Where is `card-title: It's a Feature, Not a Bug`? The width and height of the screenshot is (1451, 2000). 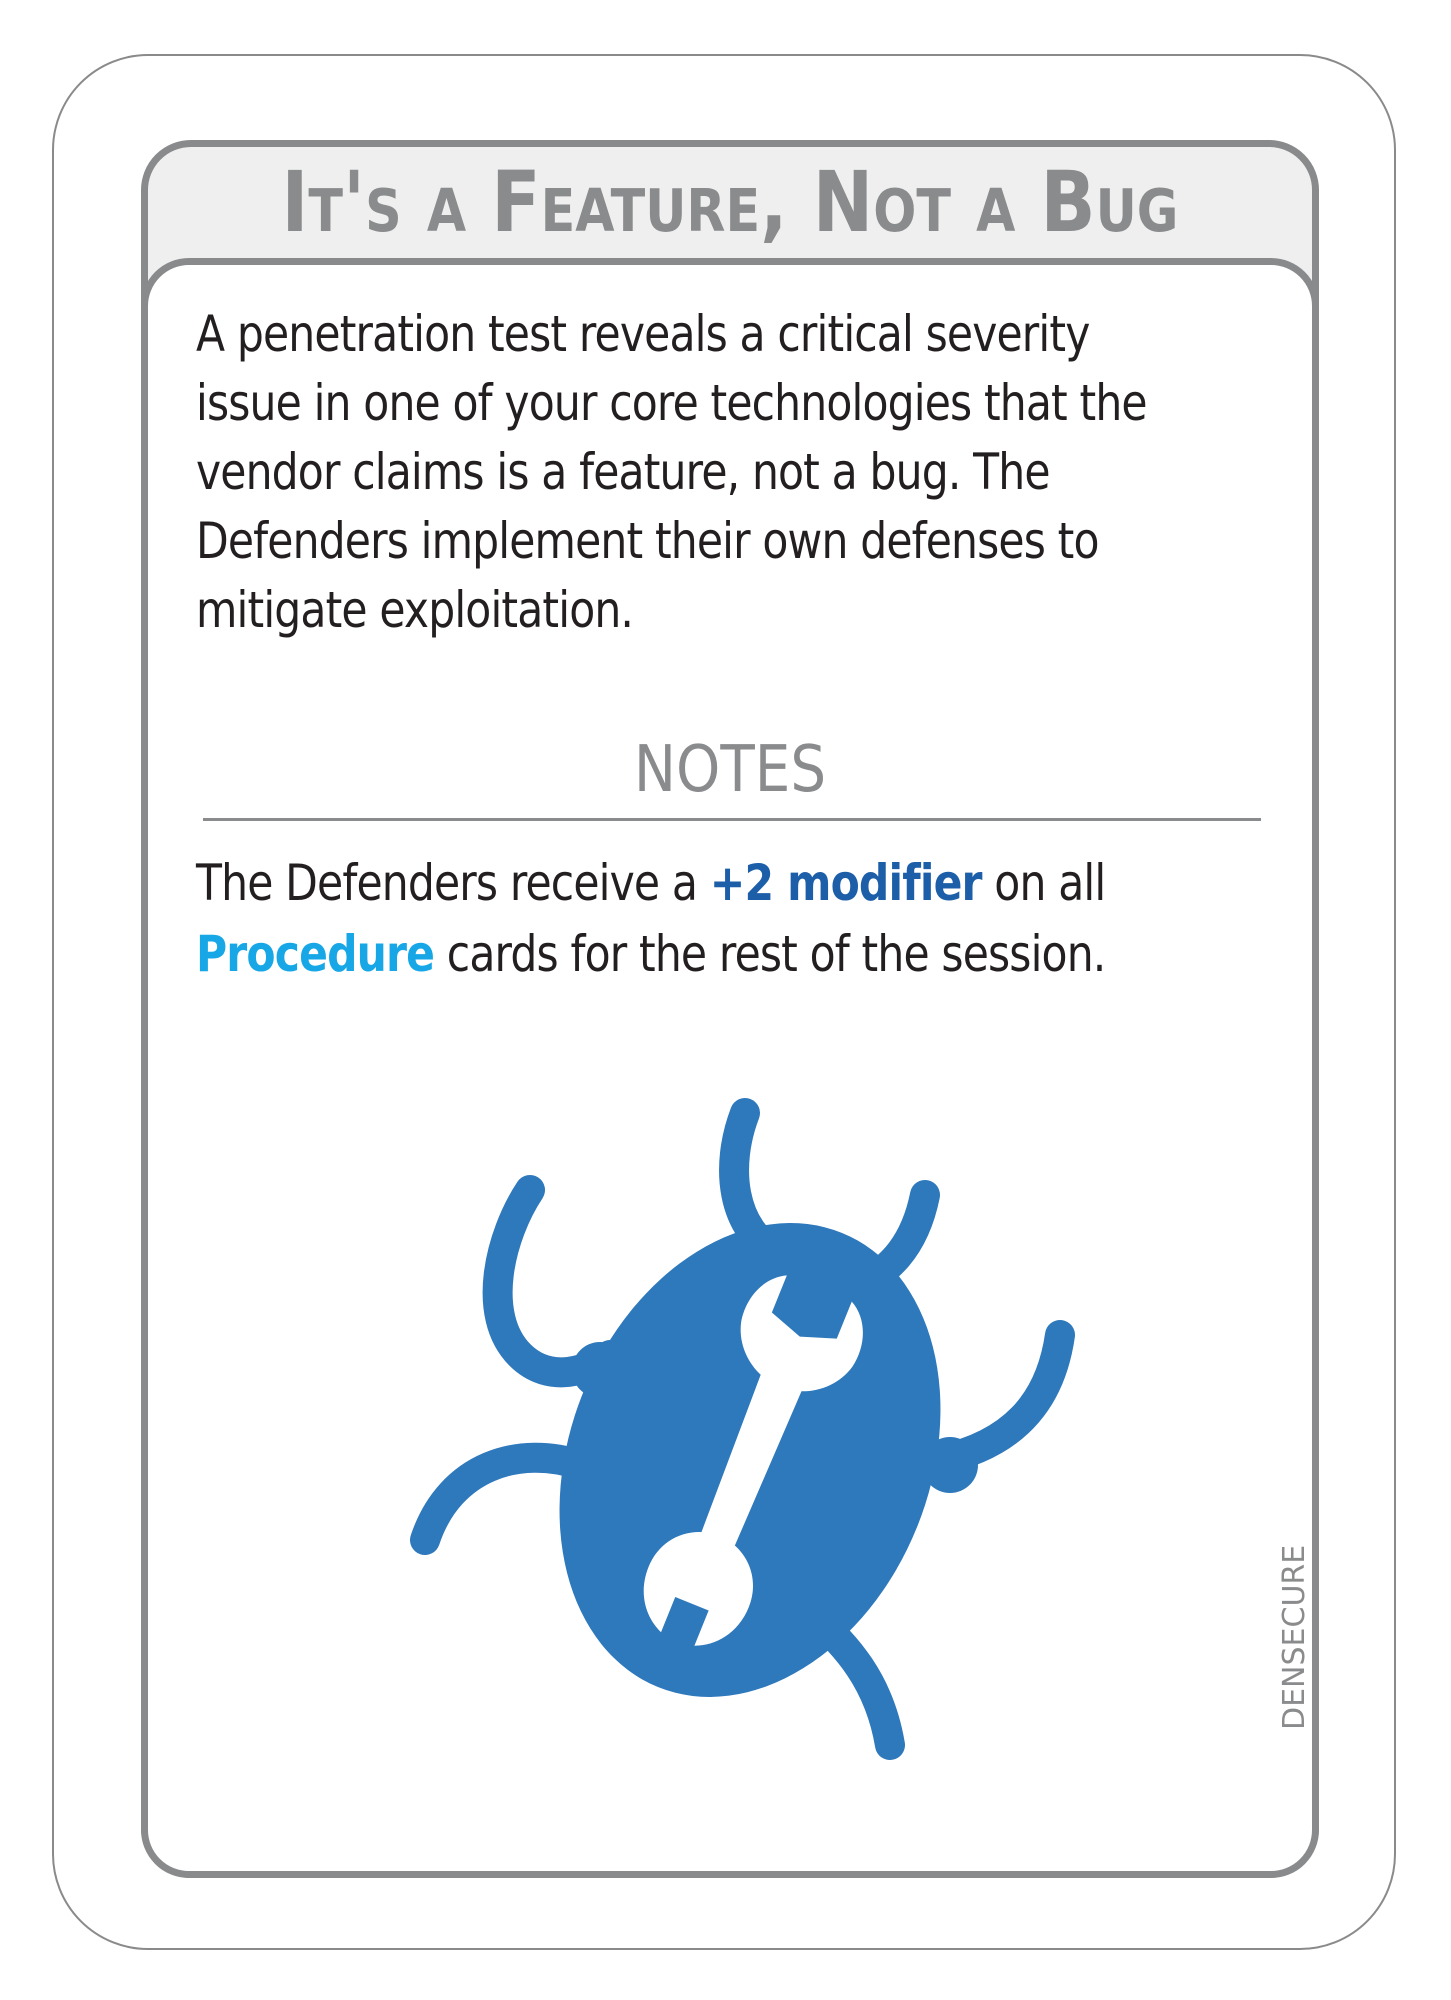 card-title: It's a Feature, Not a Bug is located at coordinates (730, 202).